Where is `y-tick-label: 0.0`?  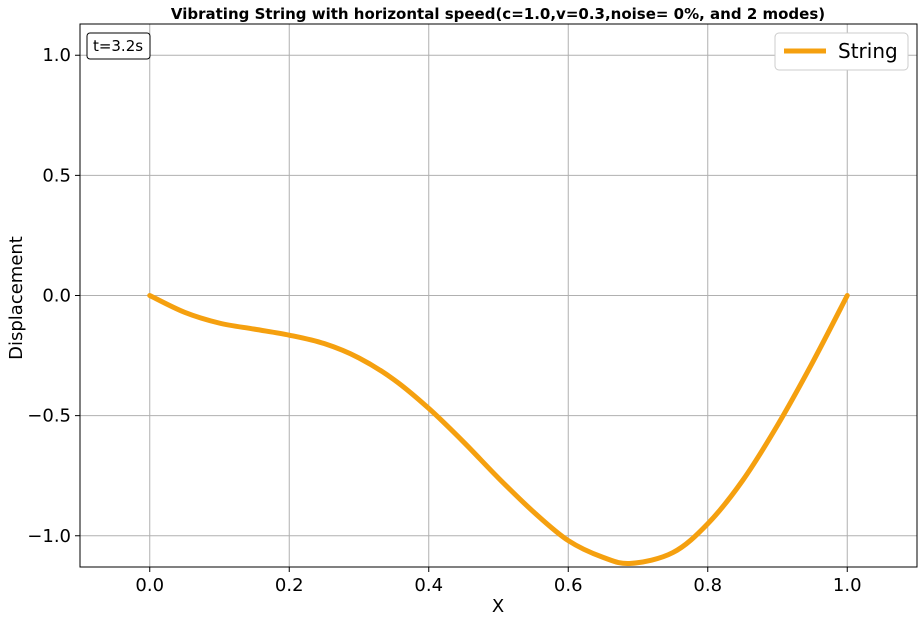 y-tick-label: 0.0 is located at coordinates (56, 296).